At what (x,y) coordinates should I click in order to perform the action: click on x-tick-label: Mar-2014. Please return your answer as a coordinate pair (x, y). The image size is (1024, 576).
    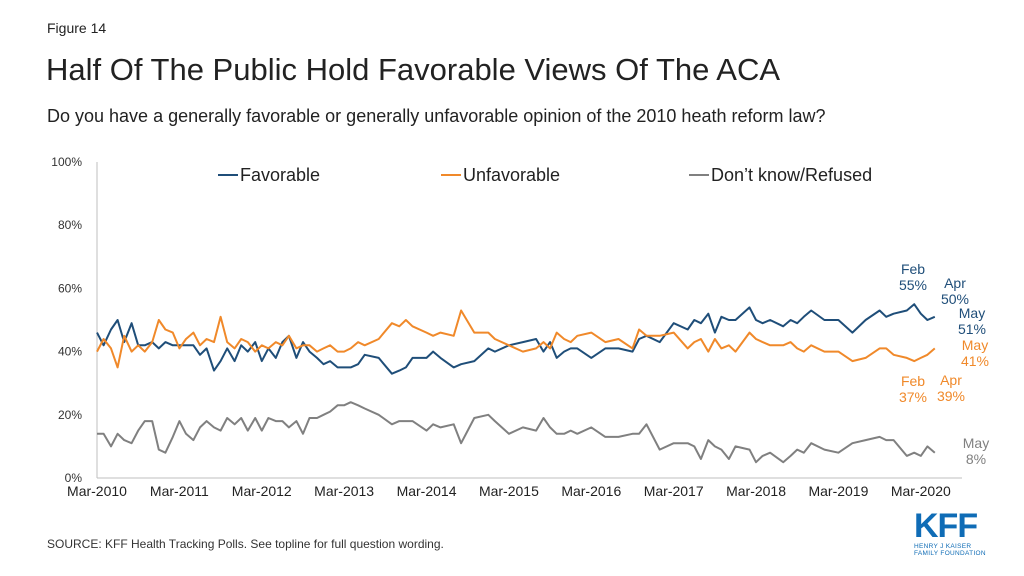
    Looking at the image, I should click on (427, 491).